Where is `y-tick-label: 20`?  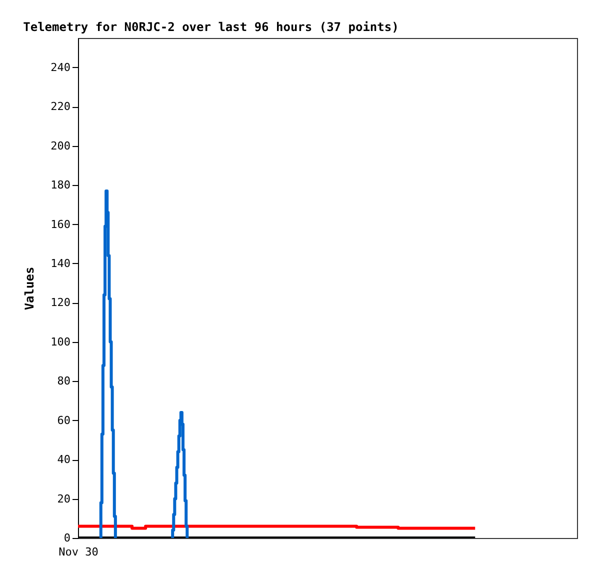
y-tick-label: 20 is located at coordinates (63, 499).